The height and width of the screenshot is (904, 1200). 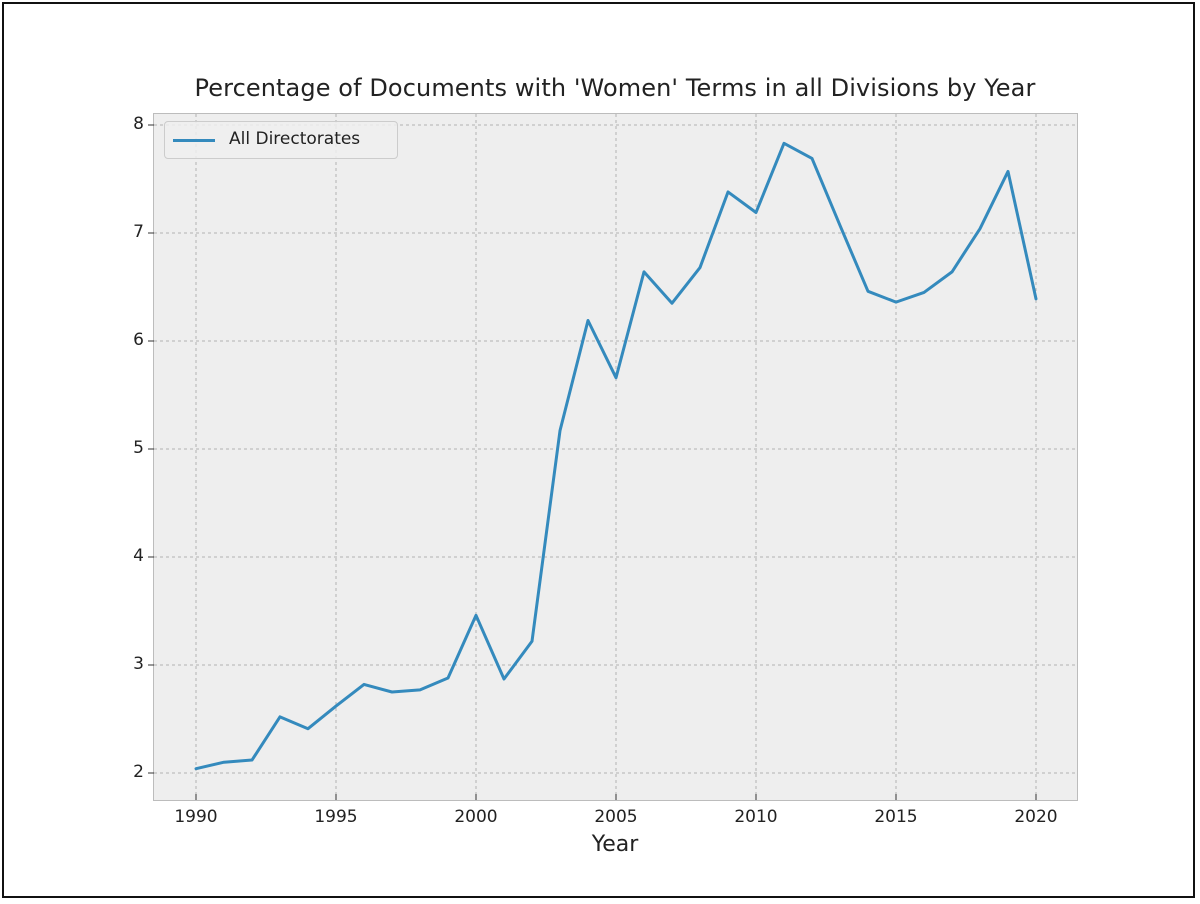 I want to click on x-tick-label: 2005, so click(x=616, y=817).